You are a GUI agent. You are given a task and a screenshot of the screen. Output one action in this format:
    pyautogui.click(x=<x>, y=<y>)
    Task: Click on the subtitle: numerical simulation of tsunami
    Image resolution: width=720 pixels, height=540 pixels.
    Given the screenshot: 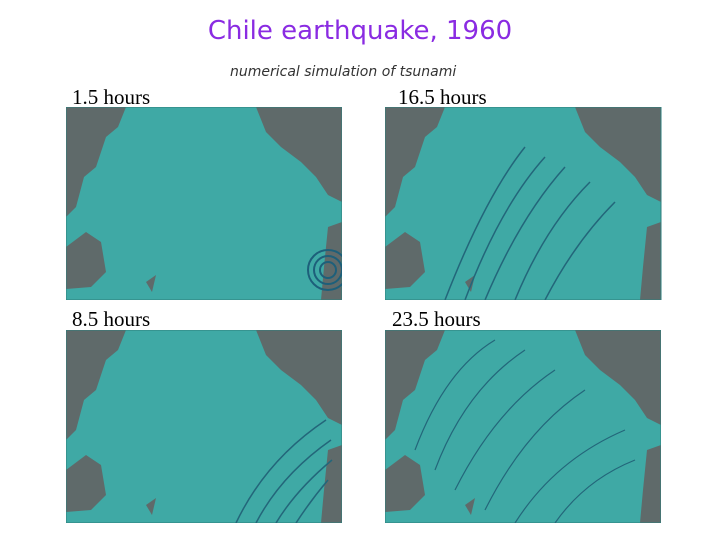 What is the action you would take?
    pyautogui.click(x=343, y=72)
    